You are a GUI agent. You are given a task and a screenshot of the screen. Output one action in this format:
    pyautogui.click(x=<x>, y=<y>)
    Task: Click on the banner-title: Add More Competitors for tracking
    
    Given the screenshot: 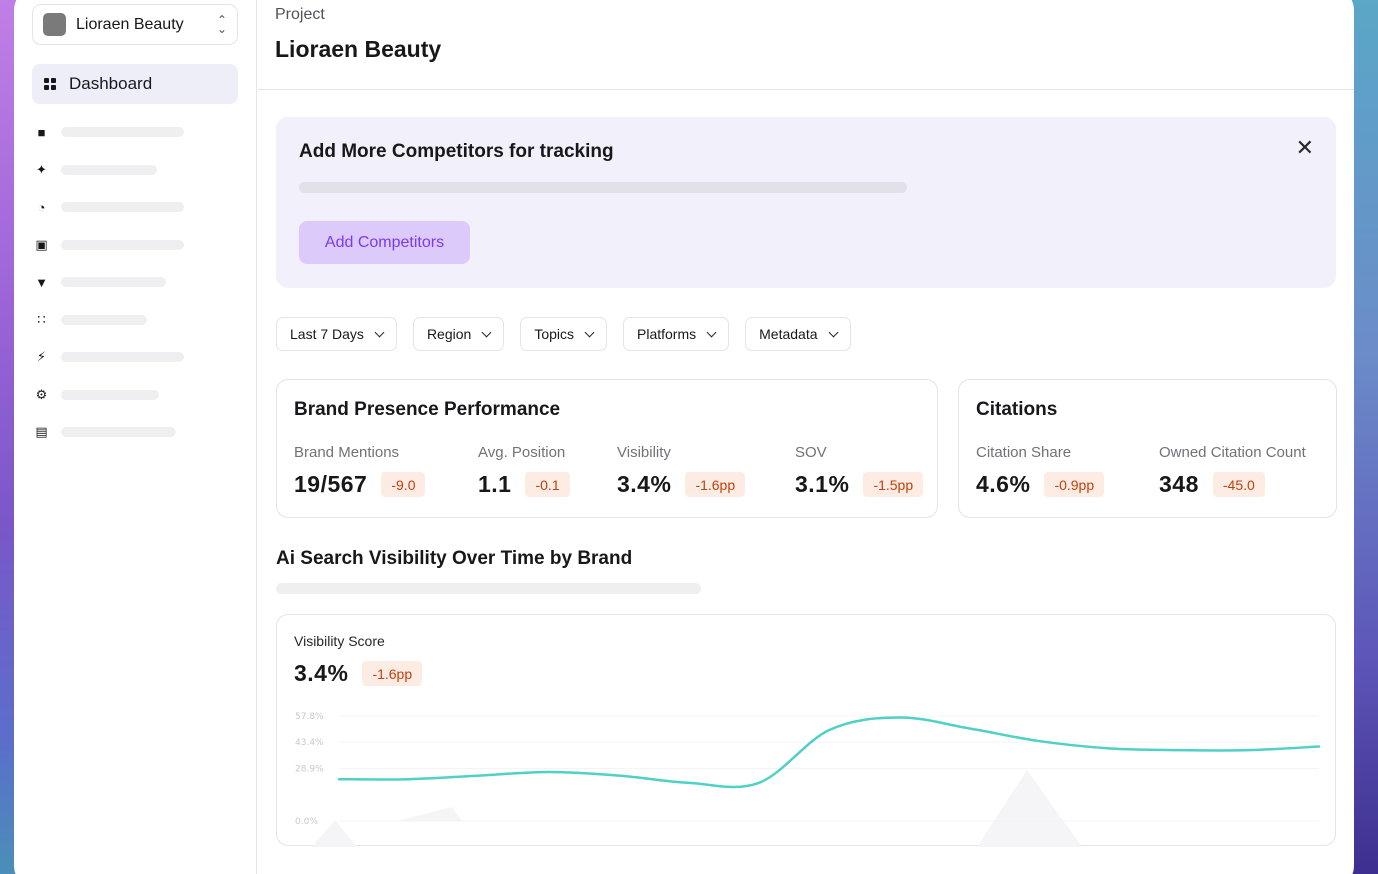 What is the action you would take?
    pyautogui.click(x=456, y=151)
    